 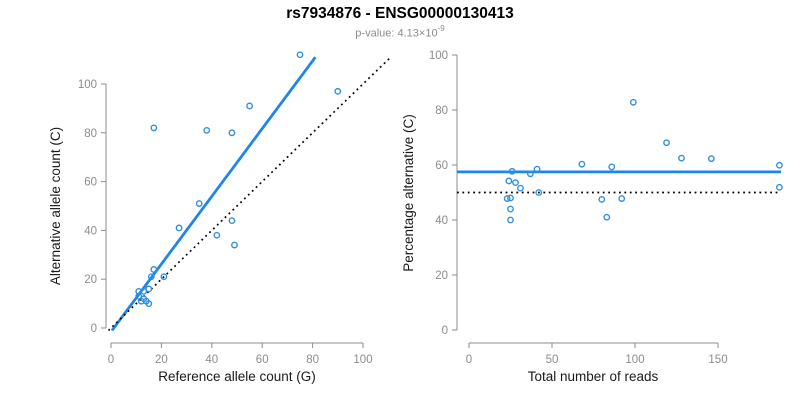 What do you see at coordinates (211, 360) in the screenshot?
I see `x-tick-label: 40` at bounding box center [211, 360].